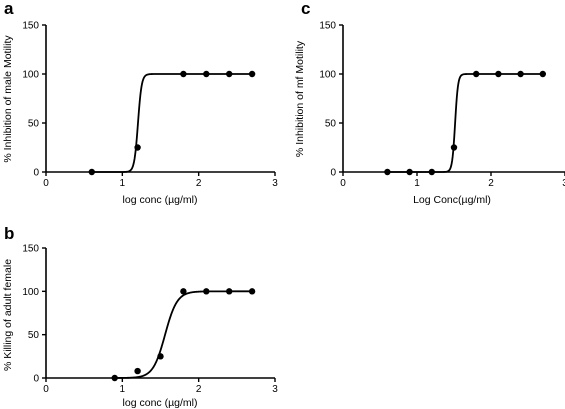  What do you see at coordinates (46, 183) in the screenshot?
I see `x-tick-label-a: 0` at bounding box center [46, 183].